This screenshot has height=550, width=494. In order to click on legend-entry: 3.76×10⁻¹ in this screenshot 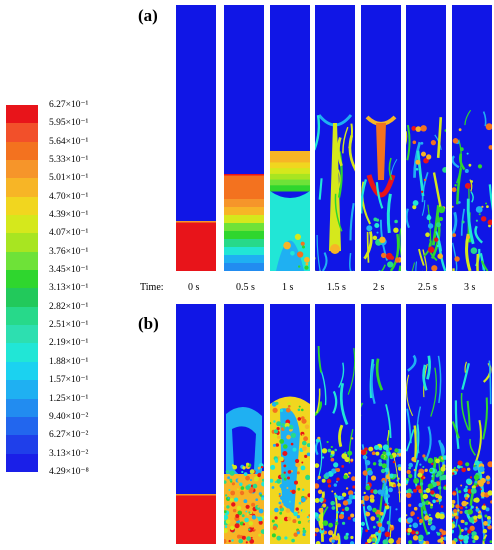, I will do `click(70, 259)`.